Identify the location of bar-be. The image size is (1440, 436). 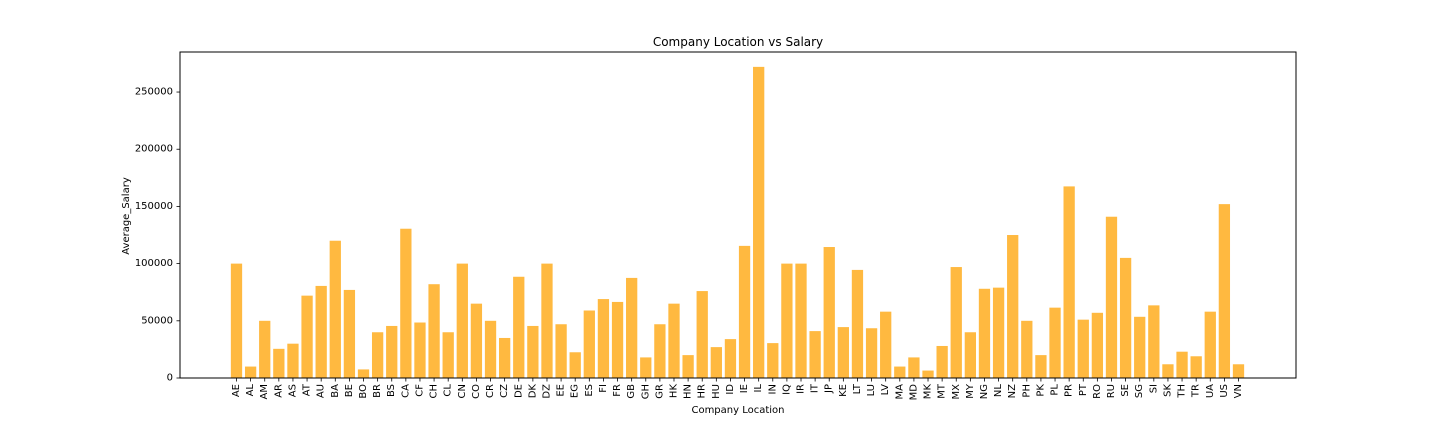
(349, 333).